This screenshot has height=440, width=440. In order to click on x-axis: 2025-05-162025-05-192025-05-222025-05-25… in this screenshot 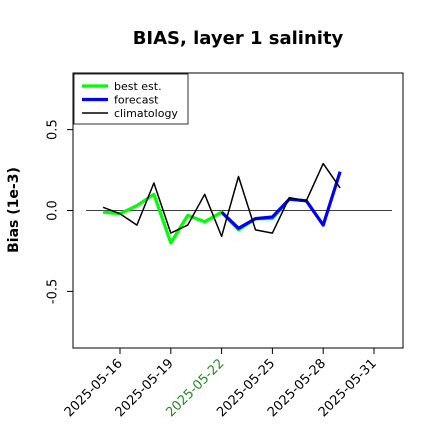, I will do `click(221, 384)`.